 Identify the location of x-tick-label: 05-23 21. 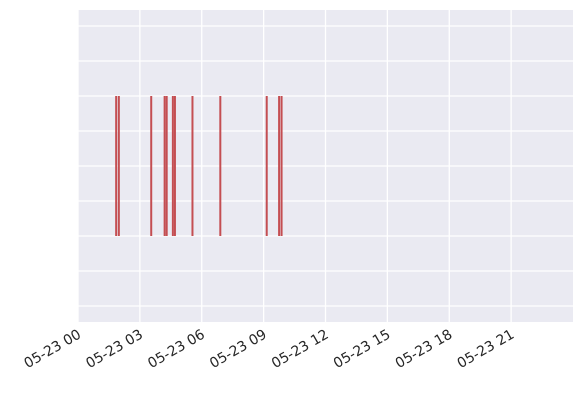
(486, 349).